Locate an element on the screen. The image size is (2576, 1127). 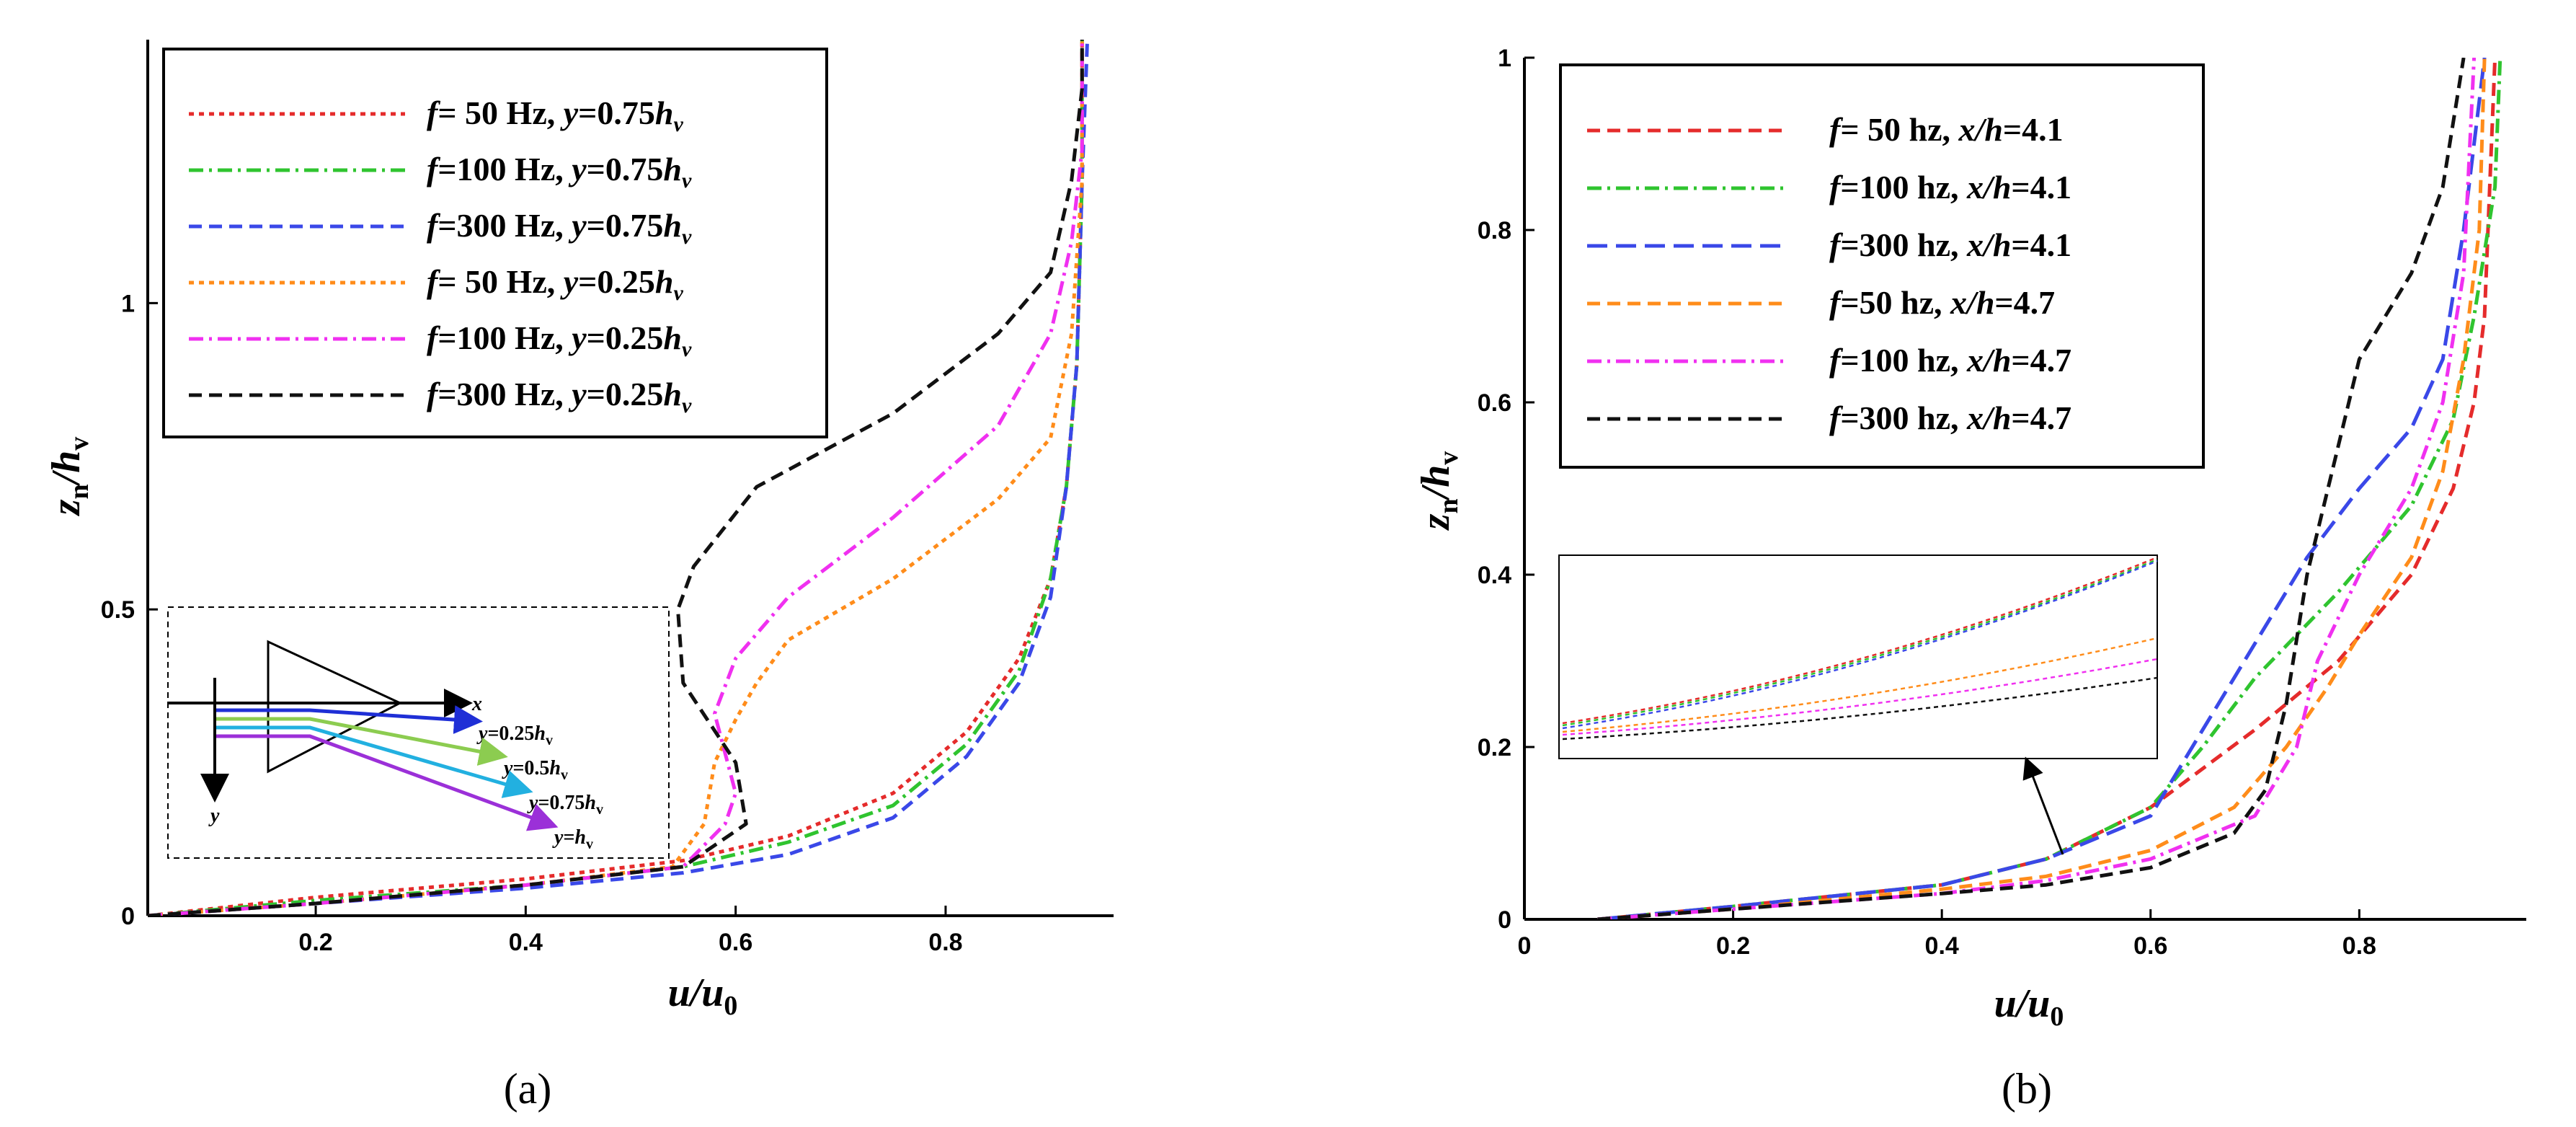
zoom-inset is located at coordinates (1858, 704).